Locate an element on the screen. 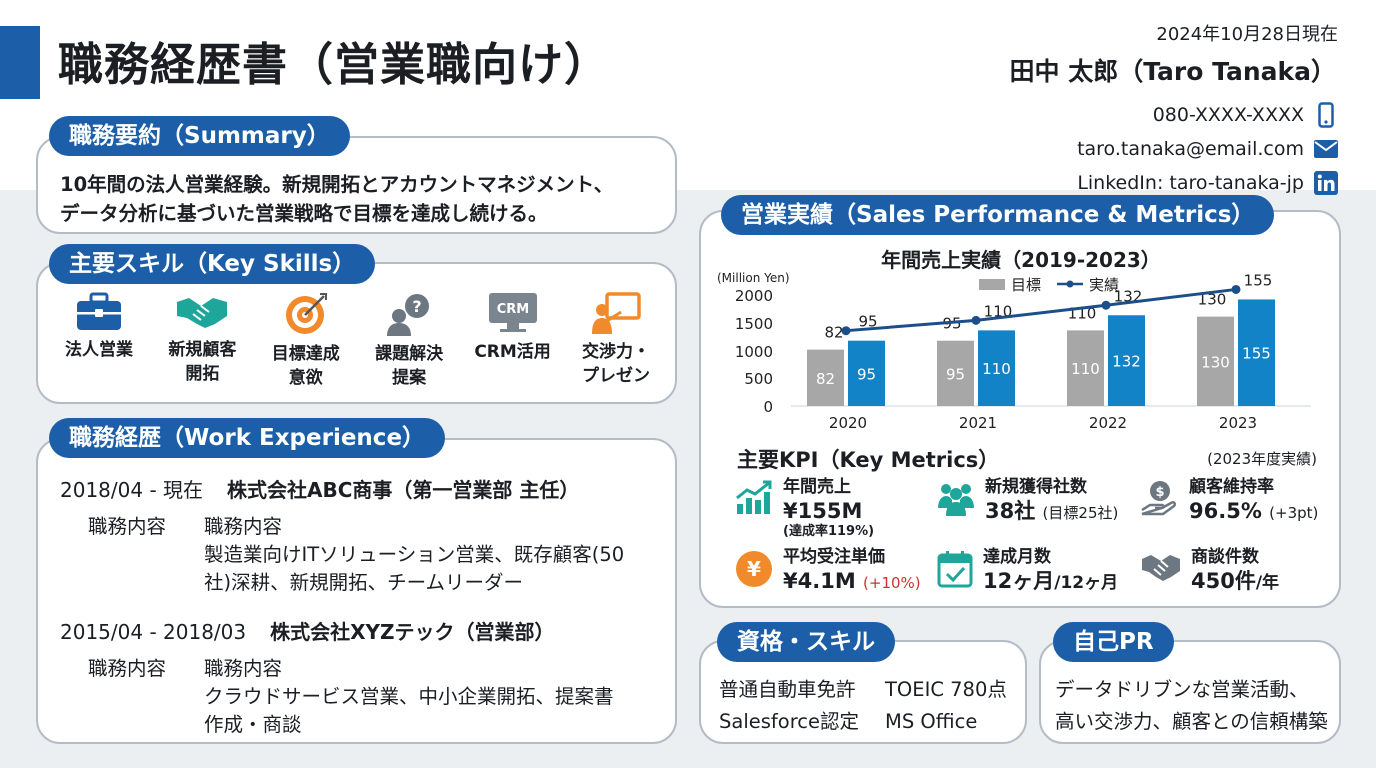  actual-value-label: 95 is located at coordinates (867, 322).